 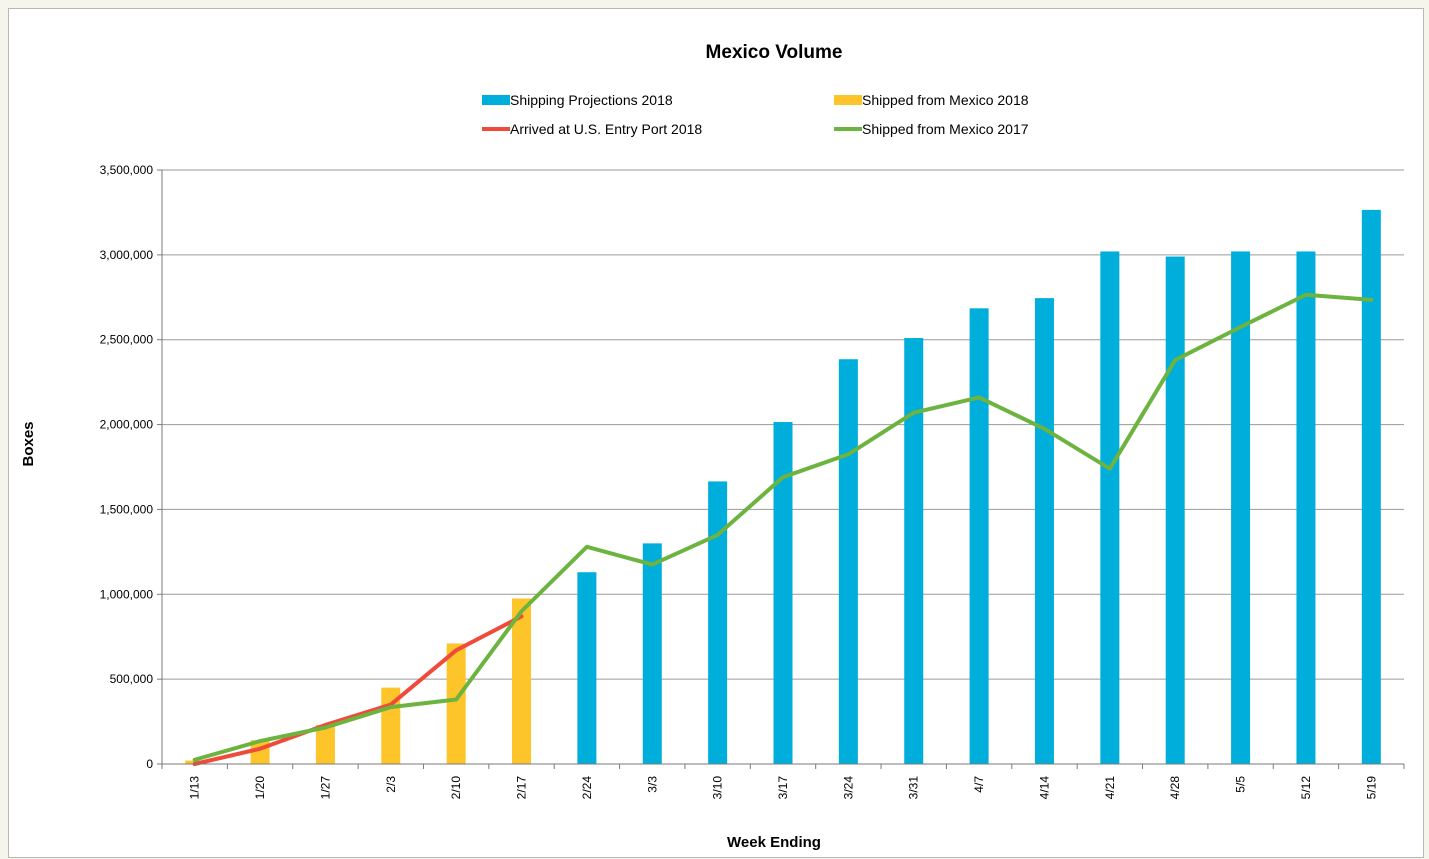 I want to click on x-tick-label: 5/12, so click(x=1306, y=788).